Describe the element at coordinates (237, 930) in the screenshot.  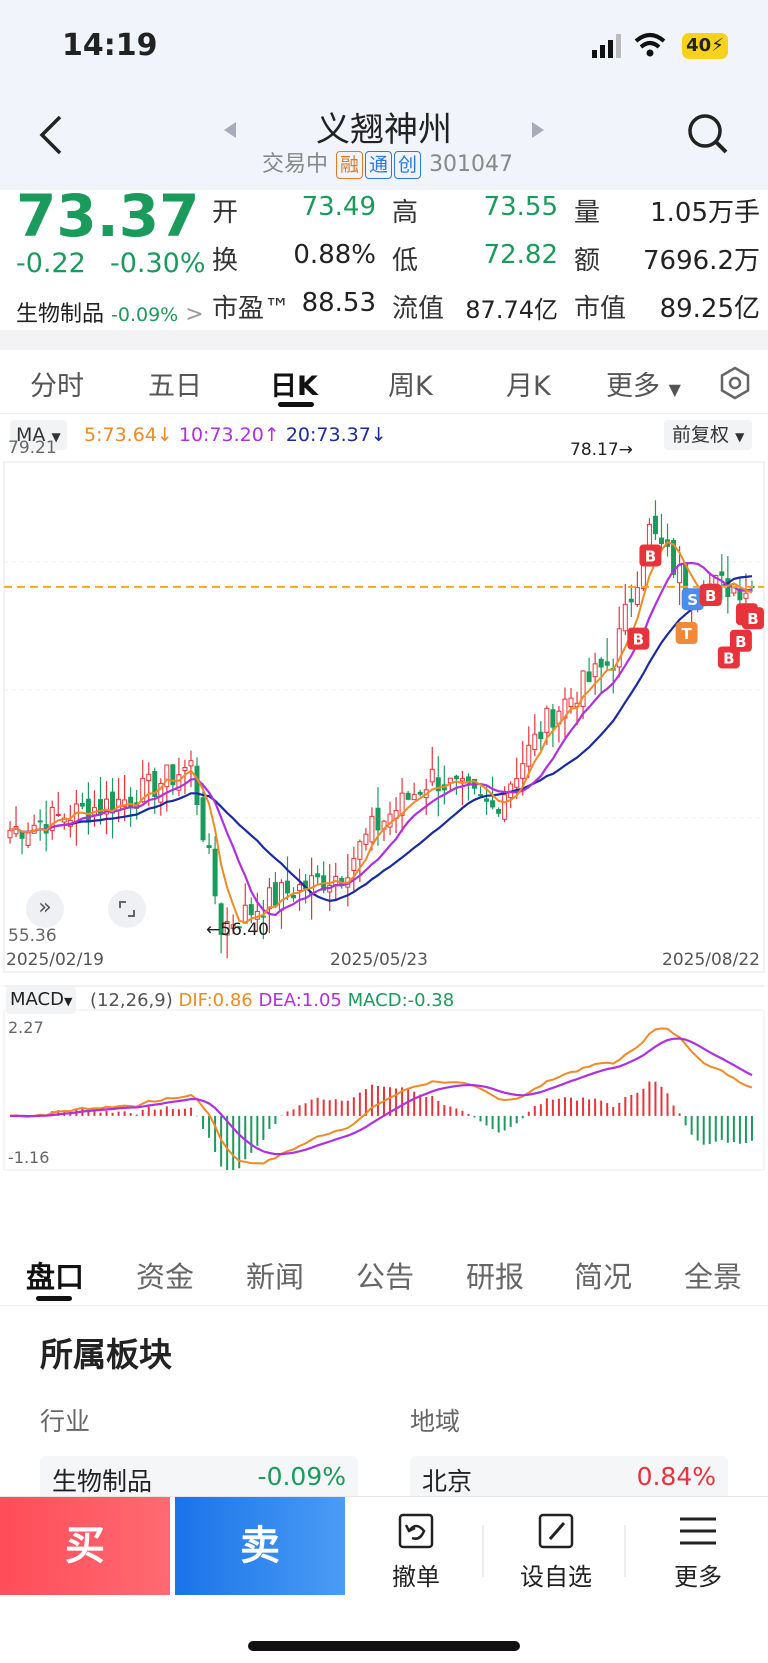
I see `low-marker: ←56.40` at that location.